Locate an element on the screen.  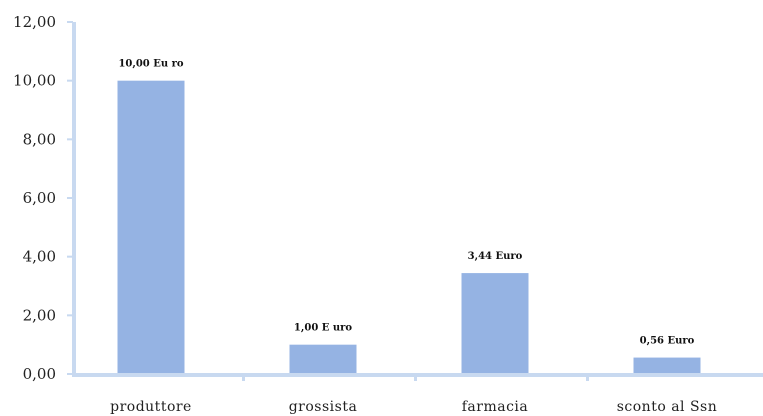
data-label: 0,56 Euro is located at coordinates (667, 341).